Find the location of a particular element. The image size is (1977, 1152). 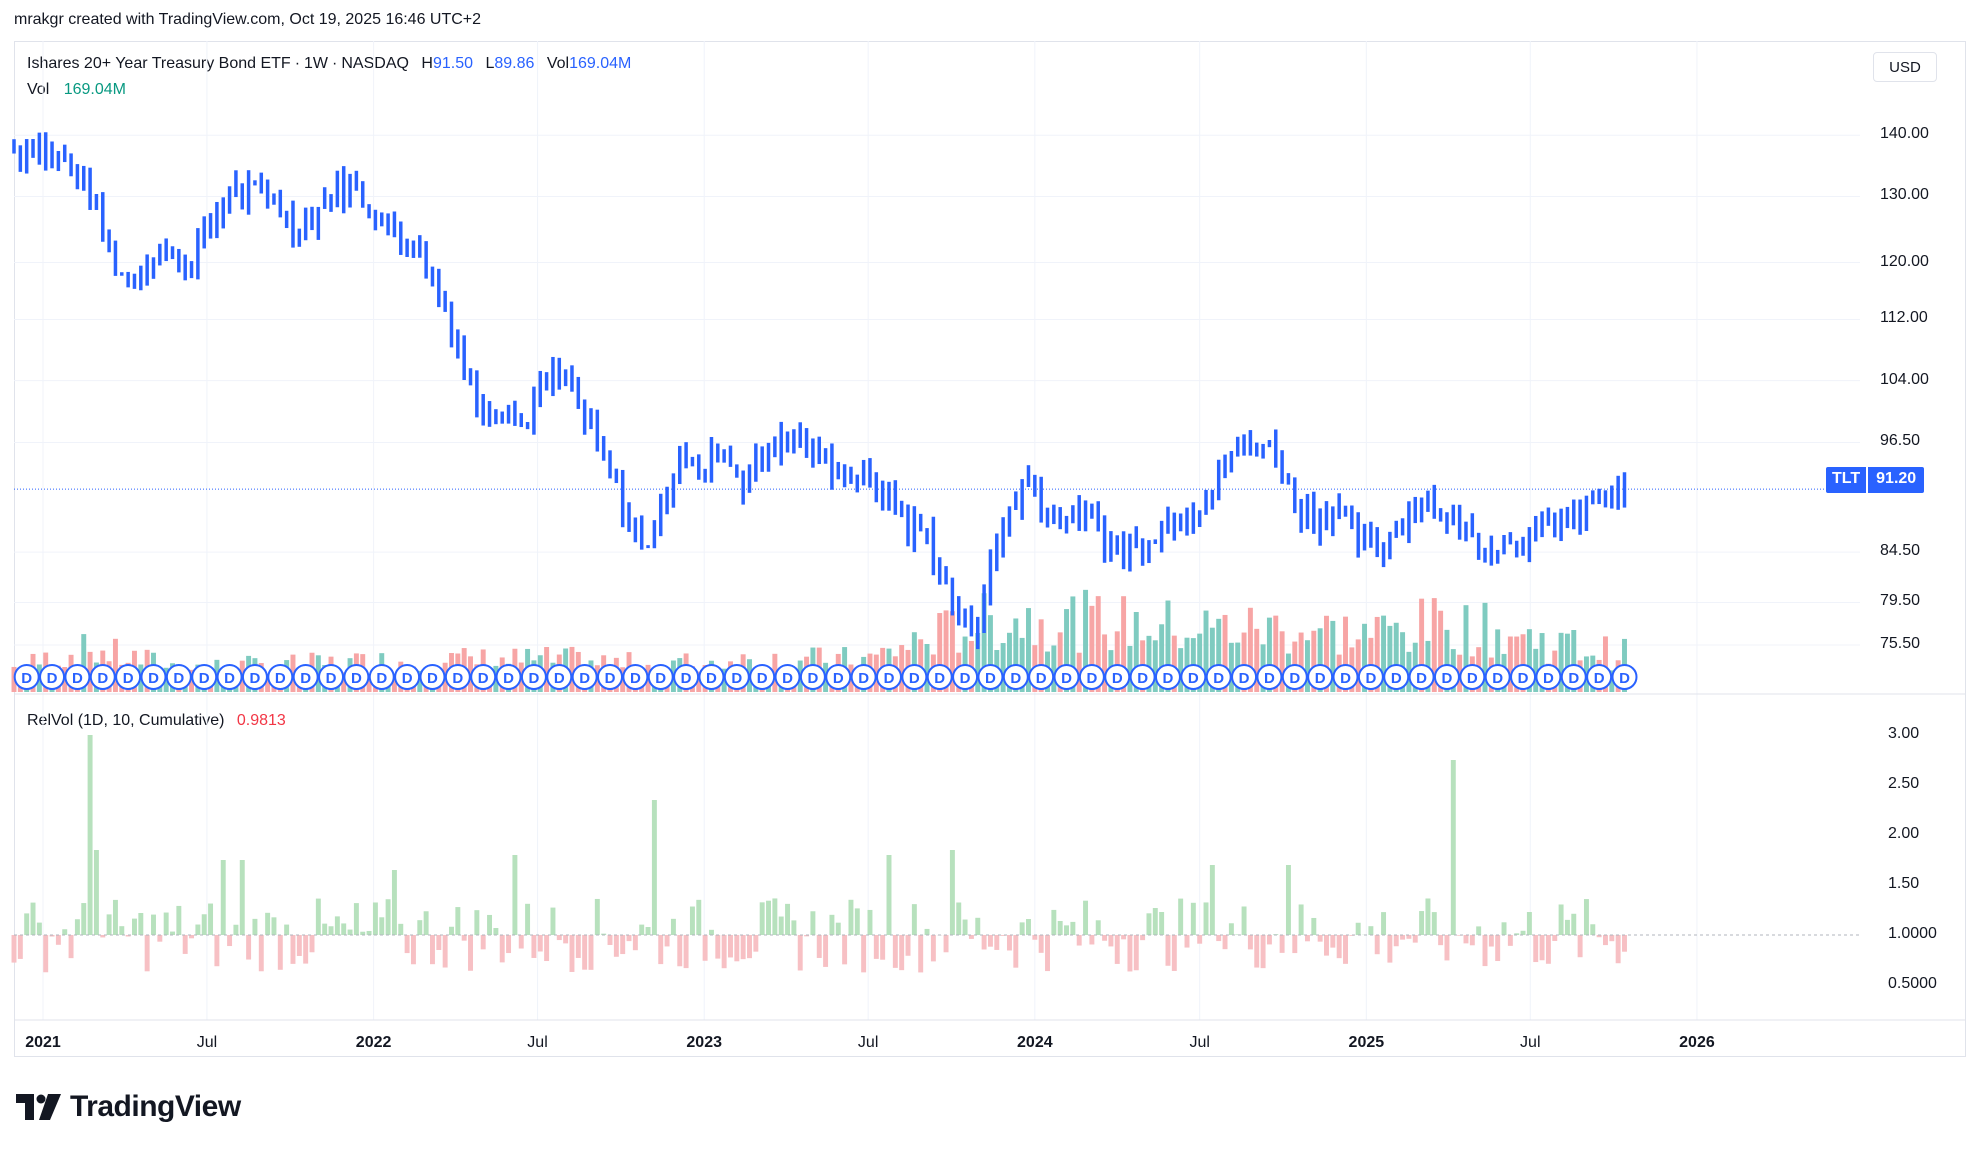

time-tick-label: 2023 is located at coordinates (704, 1042).